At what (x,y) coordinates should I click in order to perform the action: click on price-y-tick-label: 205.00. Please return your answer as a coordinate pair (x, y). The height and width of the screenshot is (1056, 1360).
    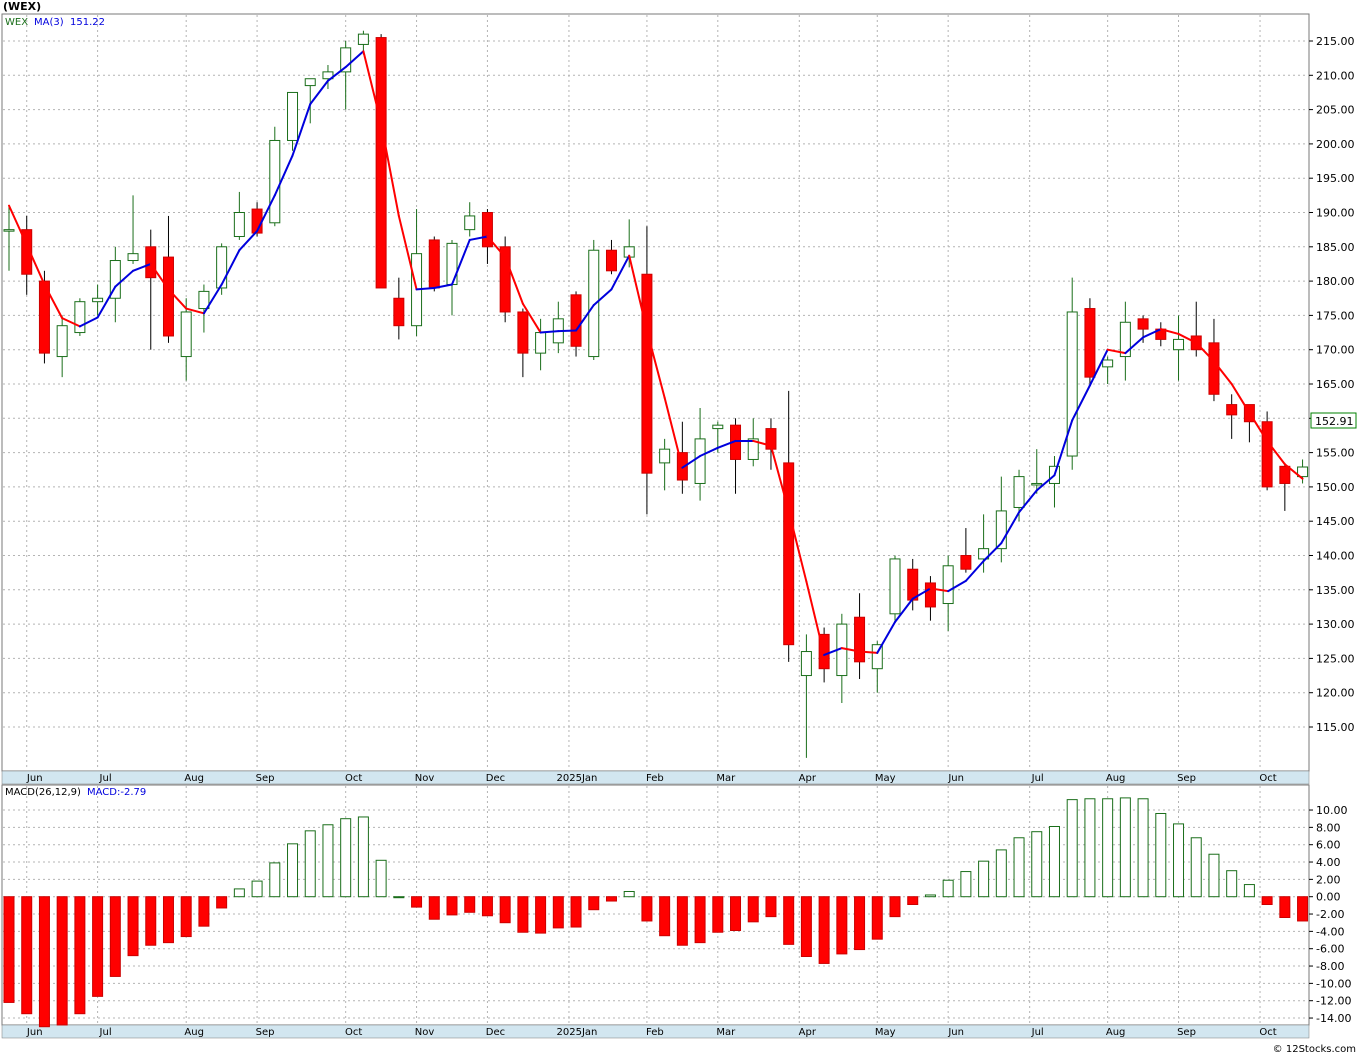
    Looking at the image, I should click on (1335, 110).